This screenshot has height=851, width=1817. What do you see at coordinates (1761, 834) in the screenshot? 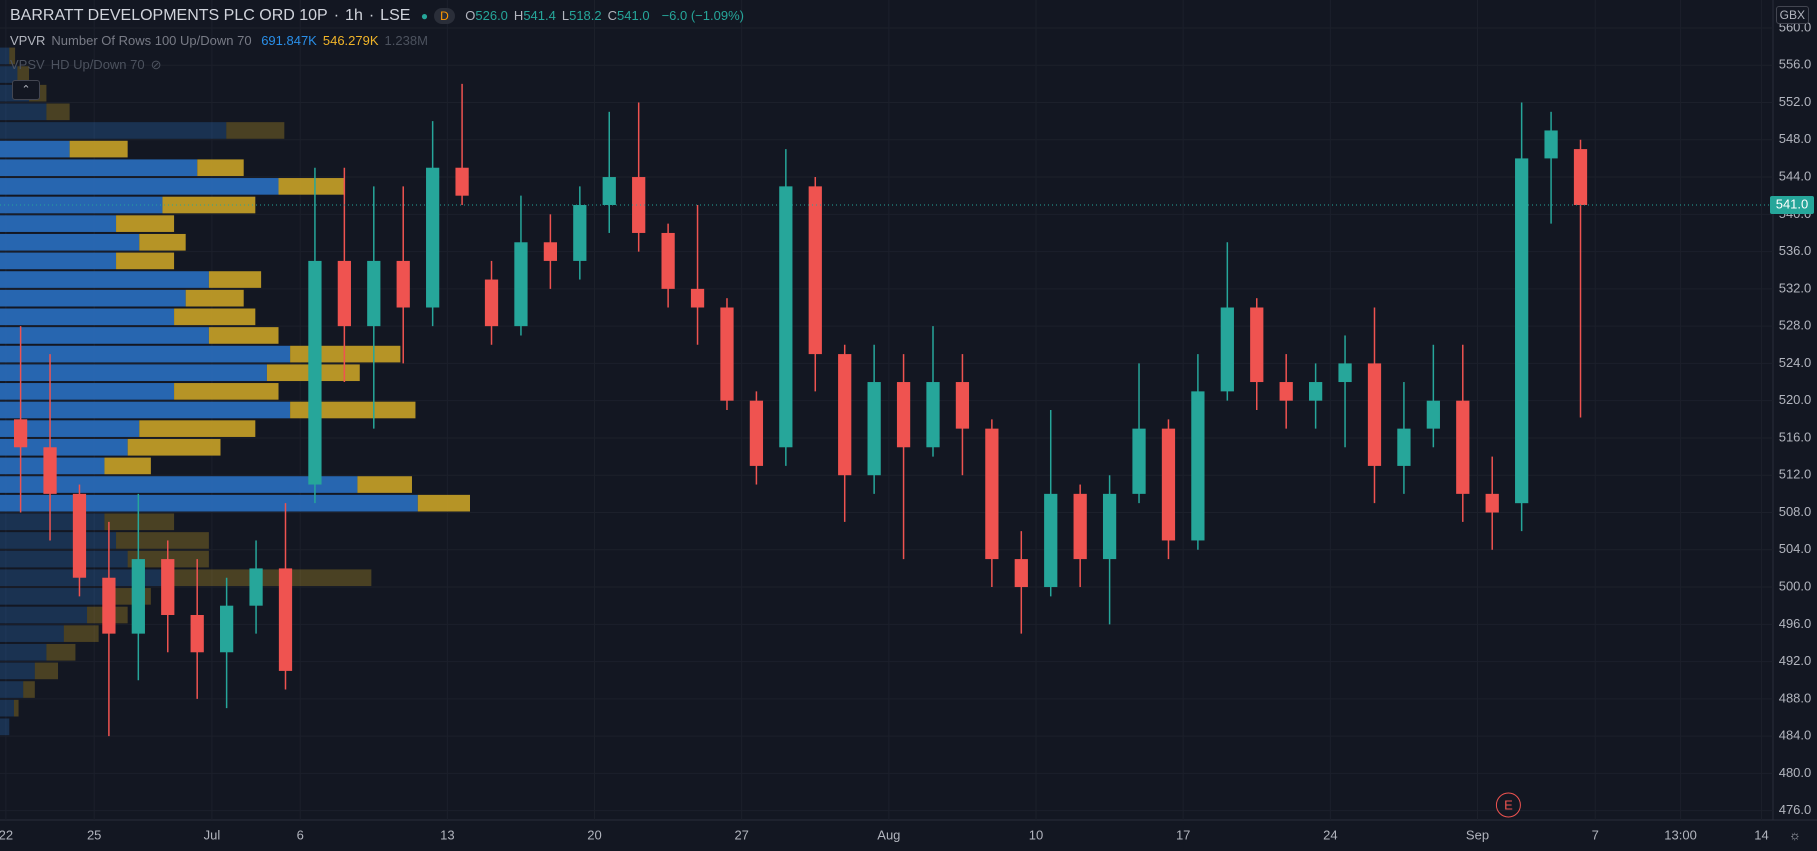
I see `x-tick-label: 14` at bounding box center [1761, 834].